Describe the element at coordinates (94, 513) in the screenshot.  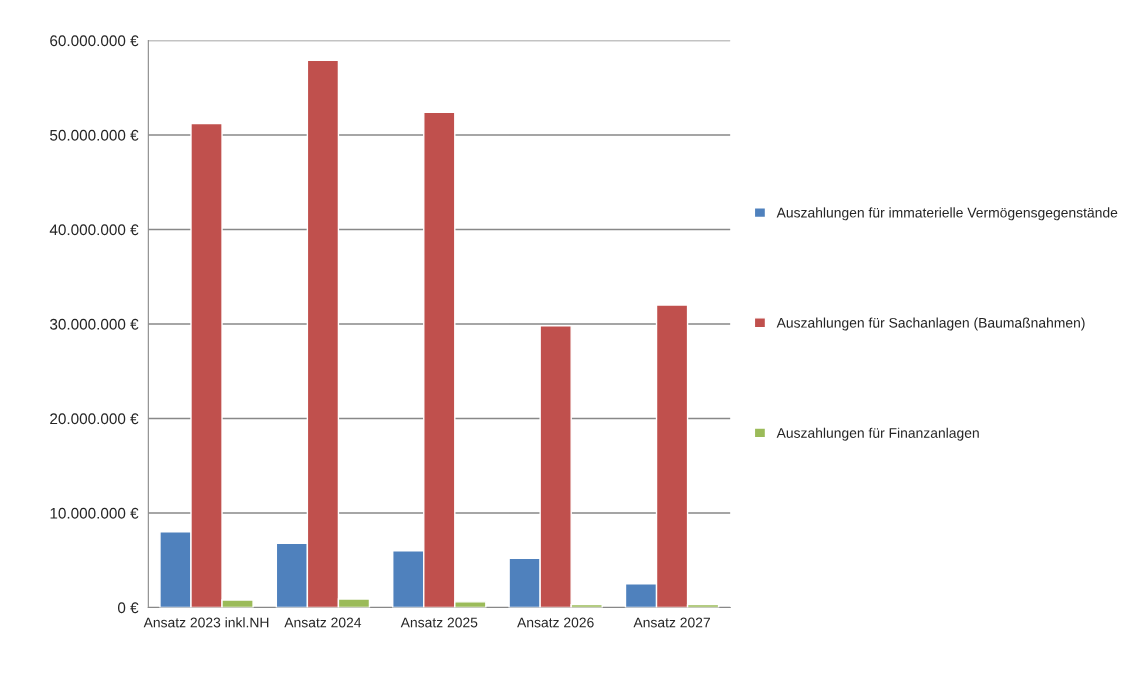
I see `y-tick-label: 10.000.000 €` at that location.